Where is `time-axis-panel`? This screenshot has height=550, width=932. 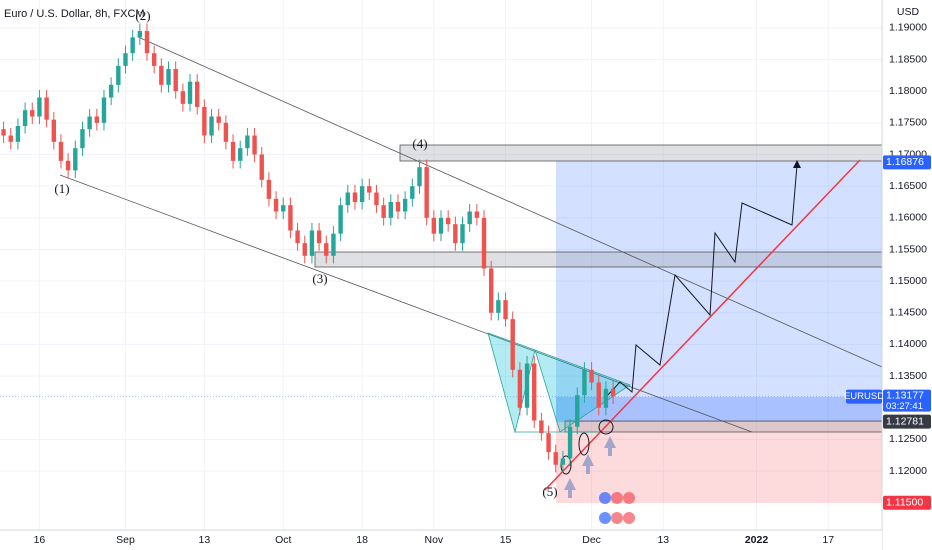
time-axis-panel is located at coordinates (441, 540).